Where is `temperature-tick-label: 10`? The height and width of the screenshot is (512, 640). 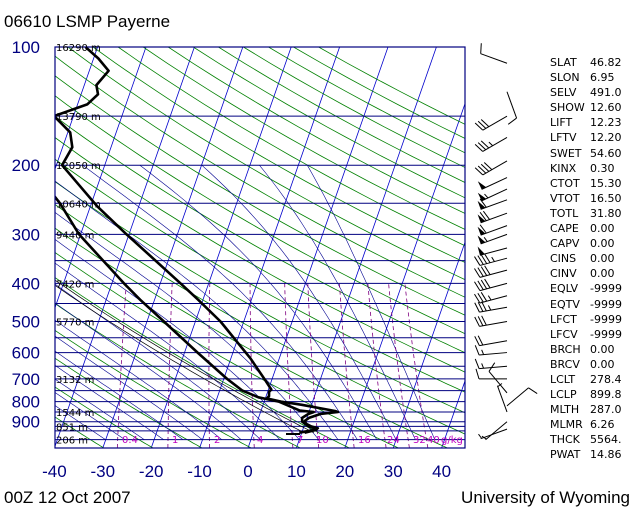
temperature-tick-label: 10 is located at coordinates (296, 471).